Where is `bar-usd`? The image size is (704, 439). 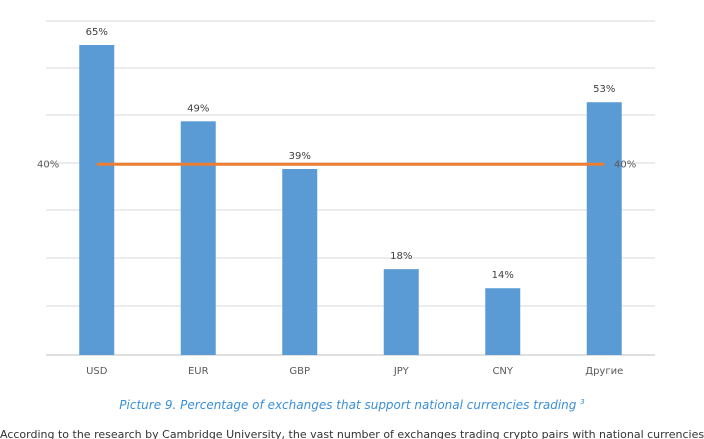
bar-usd is located at coordinates (97, 200).